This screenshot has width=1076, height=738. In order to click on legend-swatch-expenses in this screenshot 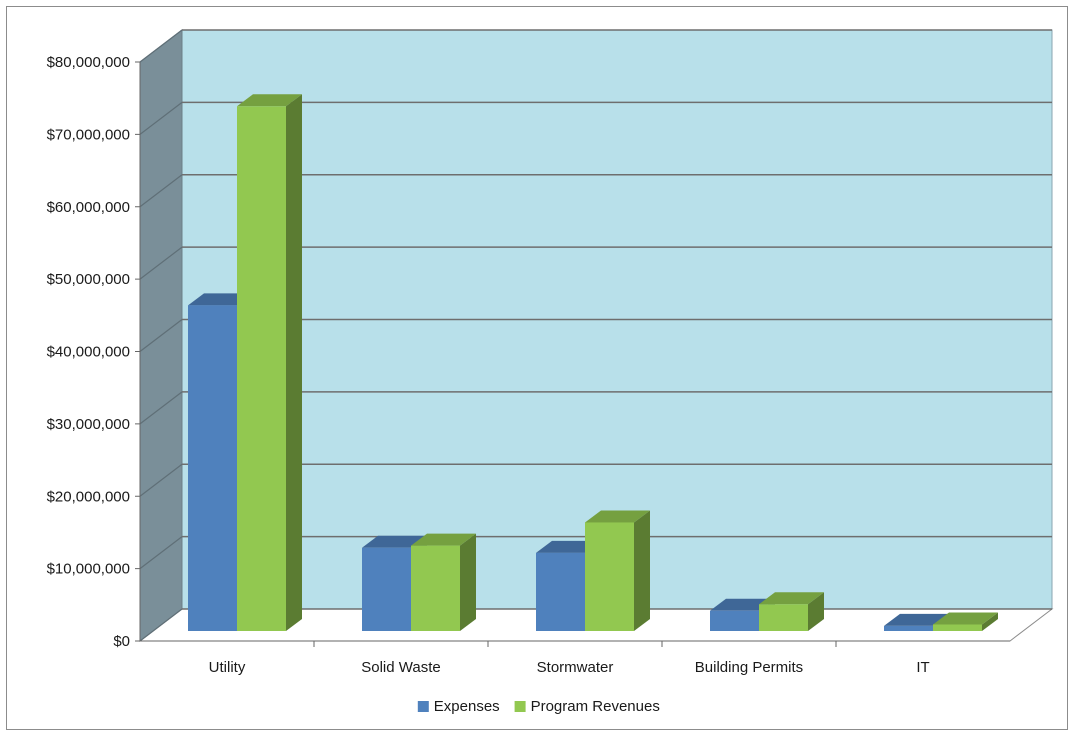, I will do `click(423, 706)`.